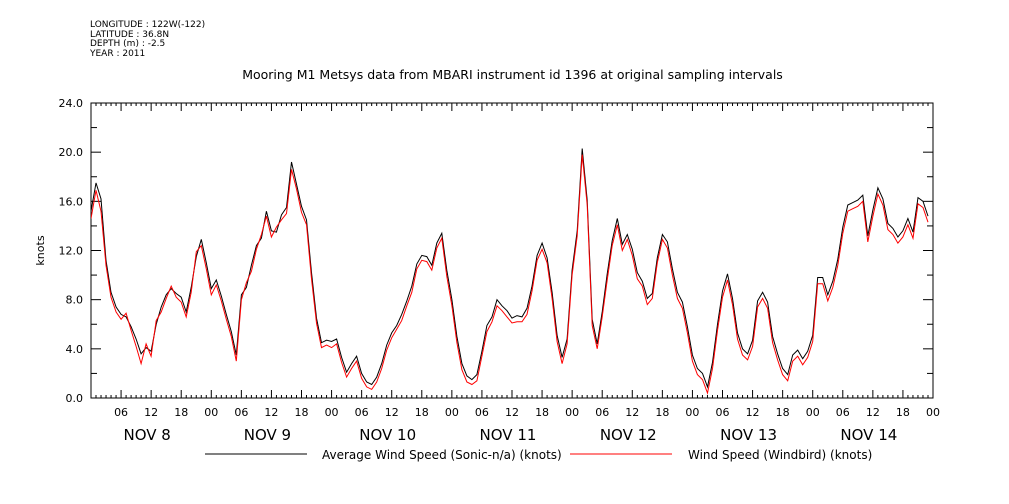 This screenshot has height=504, width=1009. I want to click on x-day-label: NOV 12, so click(628, 435).